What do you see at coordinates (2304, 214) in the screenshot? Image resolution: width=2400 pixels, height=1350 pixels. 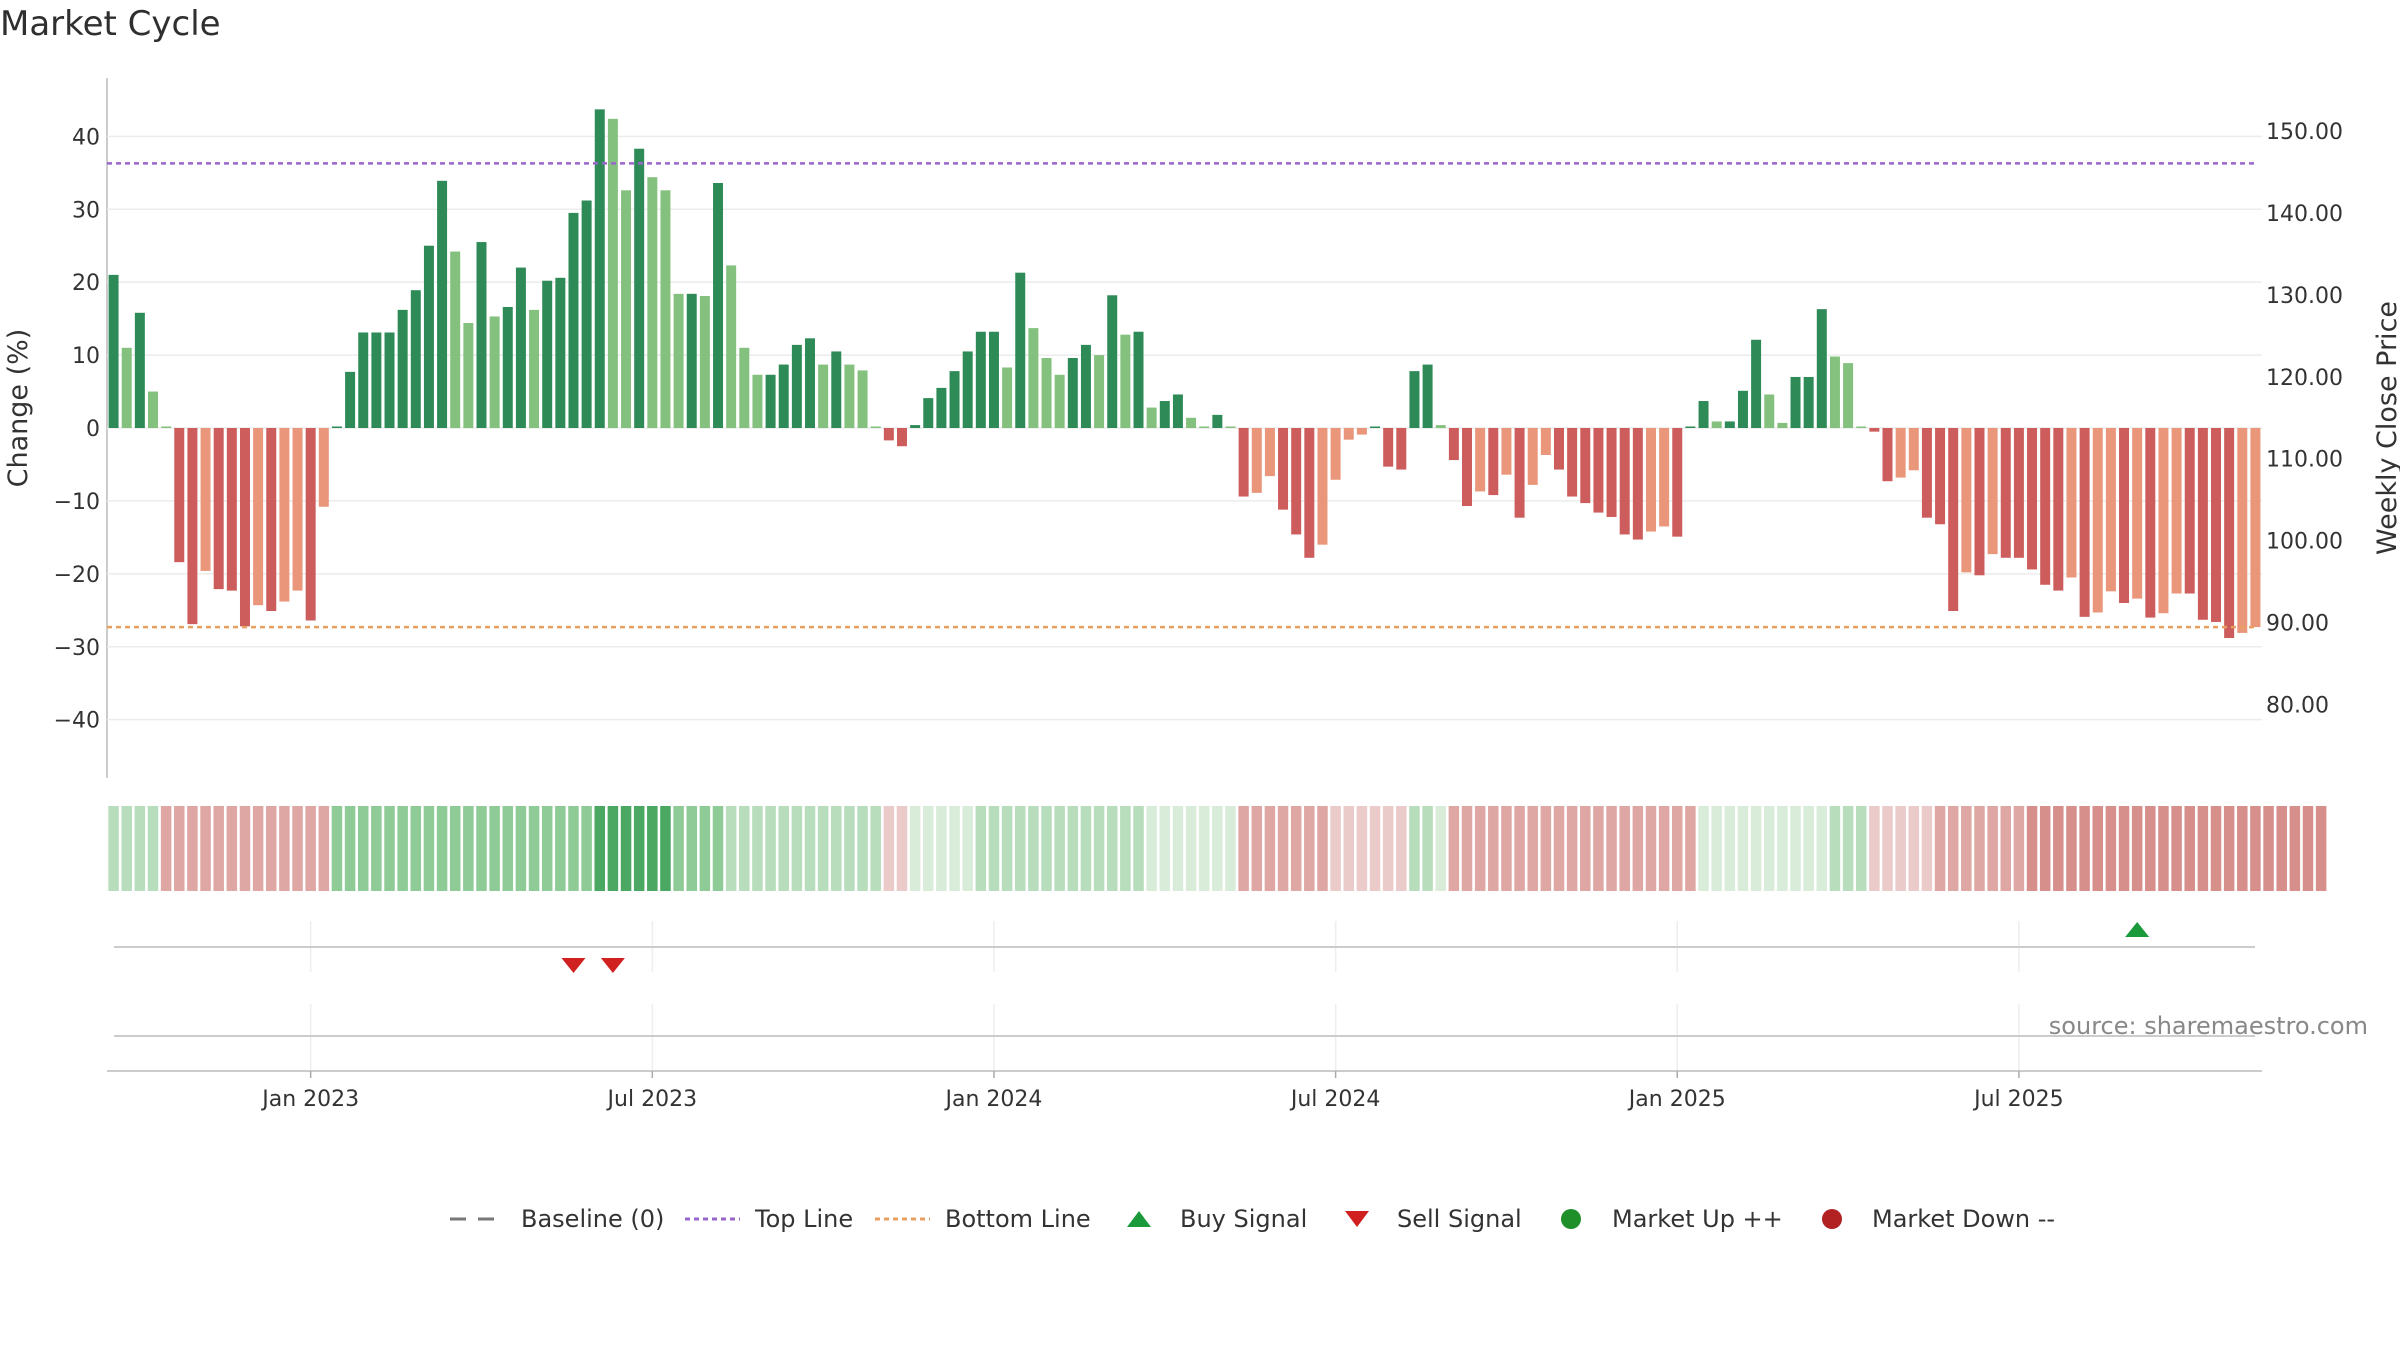 I see `right-tick-label: 140.00` at bounding box center [2304, 214].